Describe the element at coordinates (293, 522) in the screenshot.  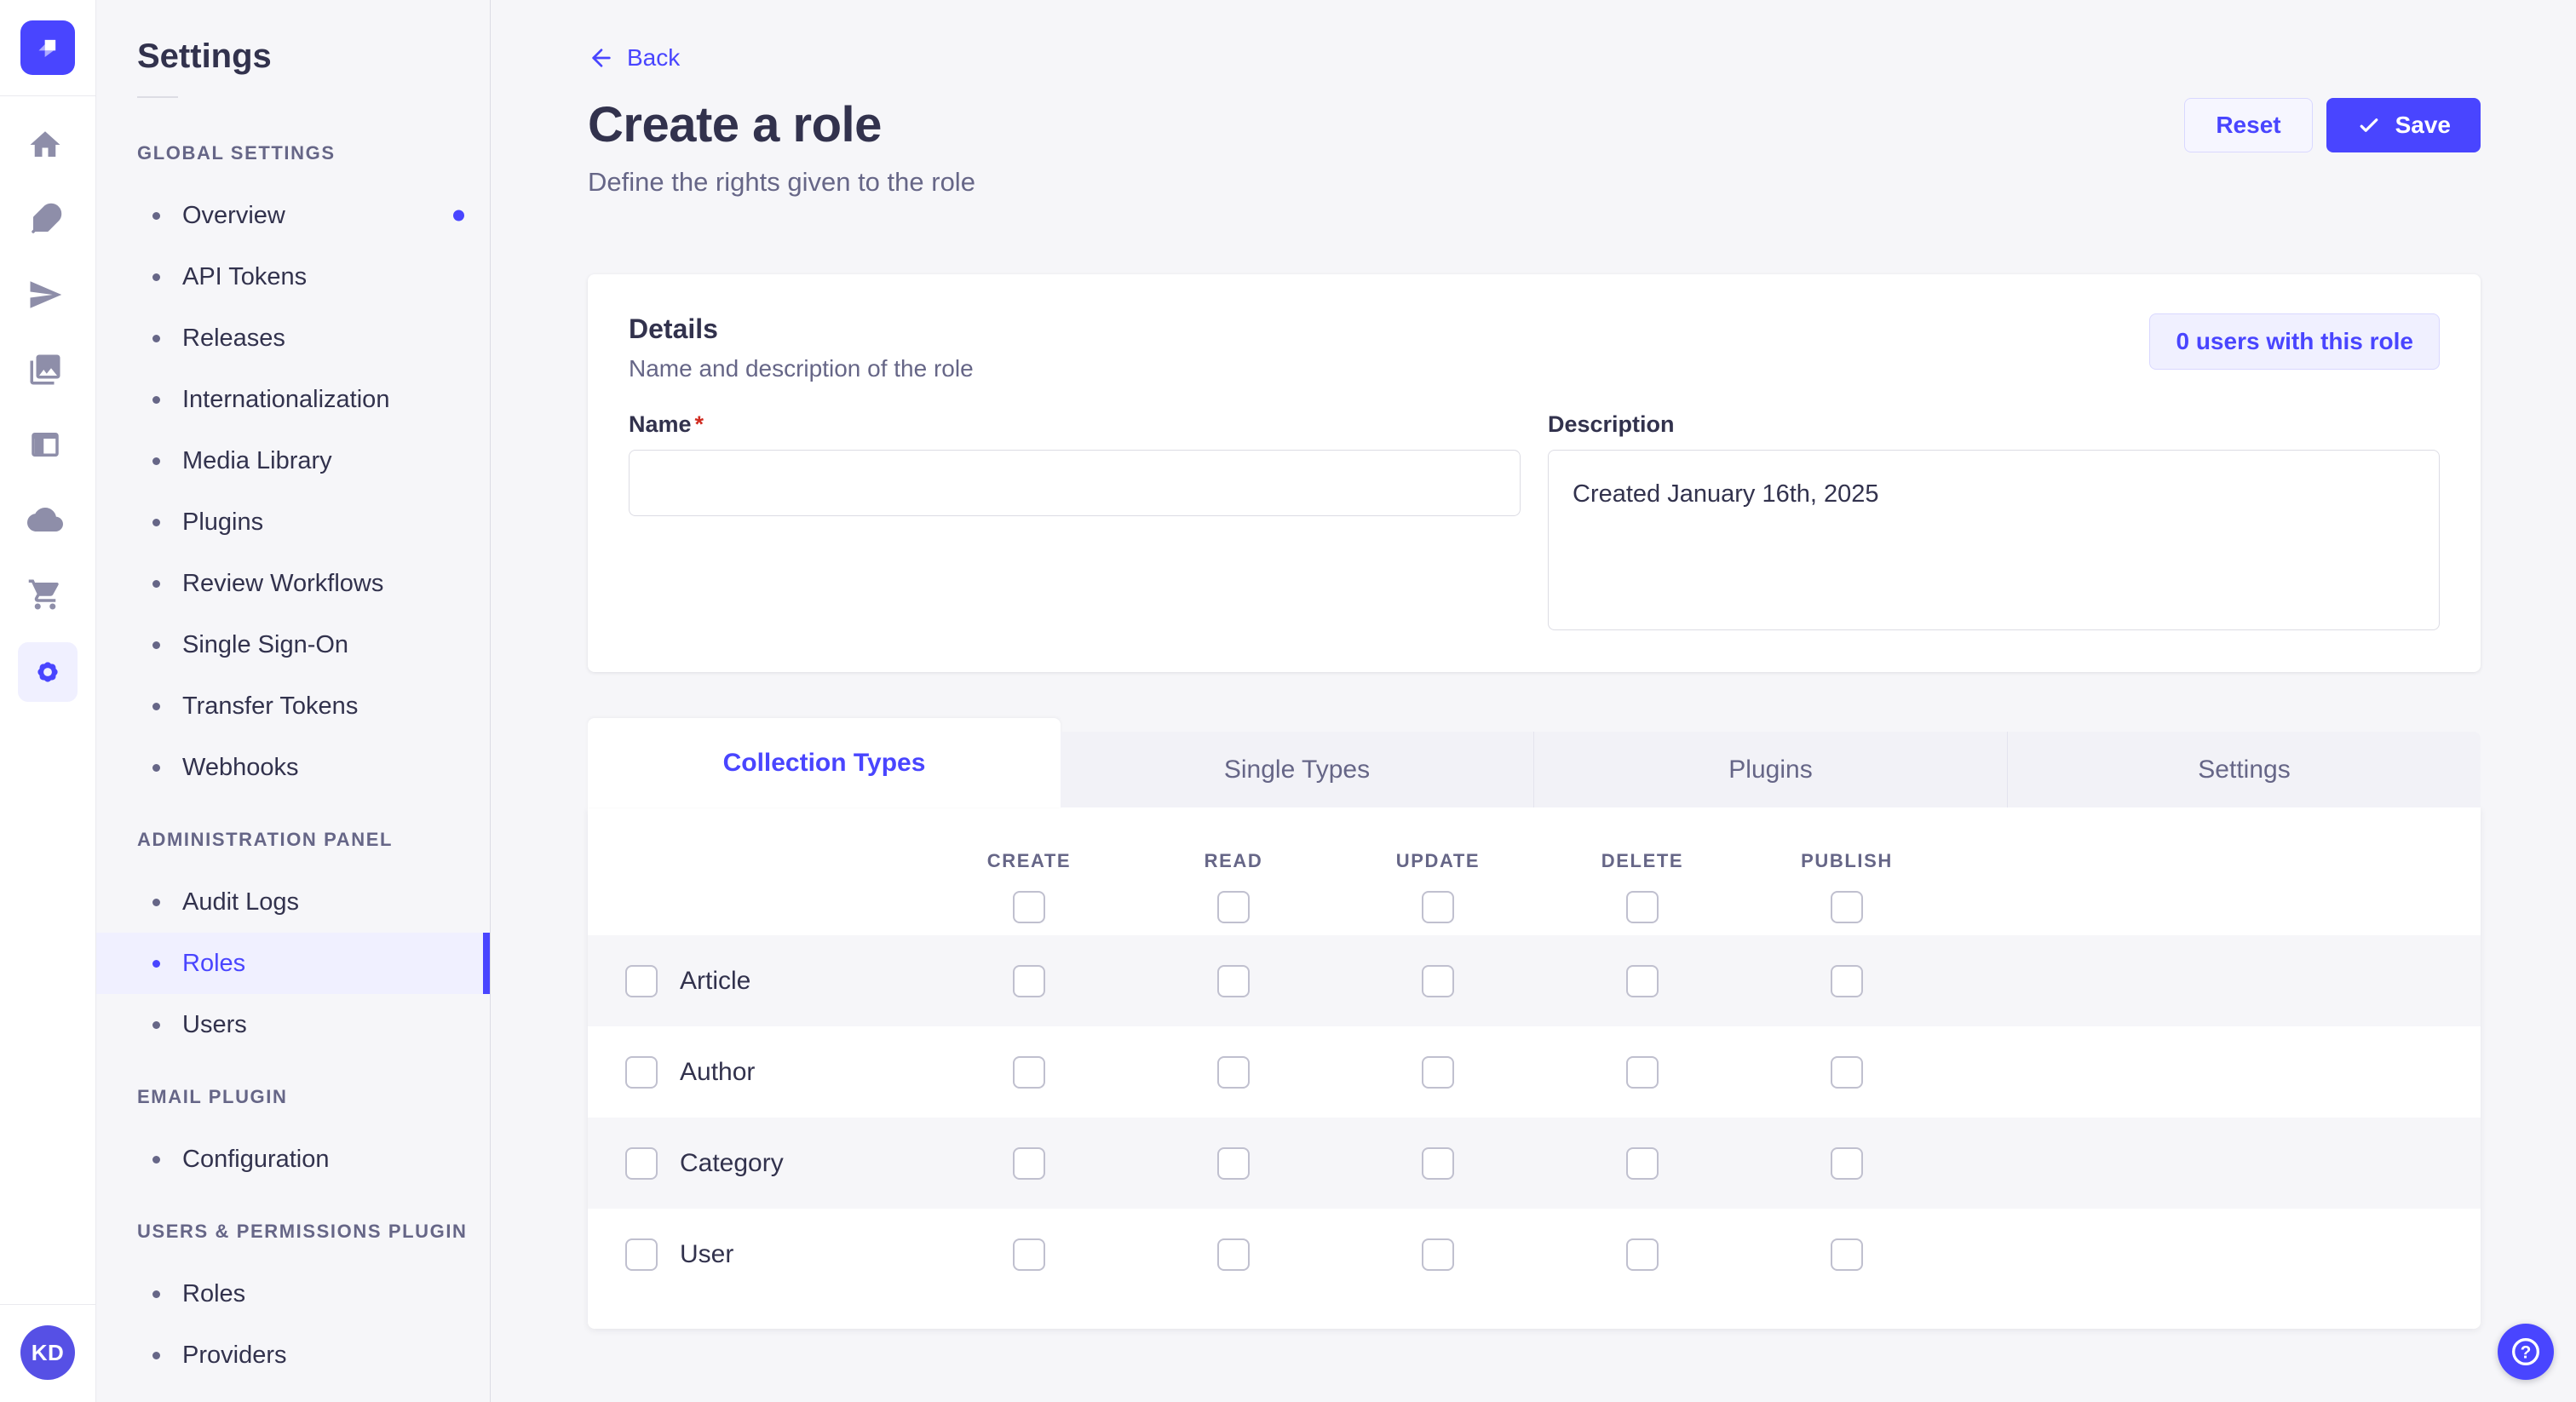
I see `sidebar-item: Plugins` at that location.